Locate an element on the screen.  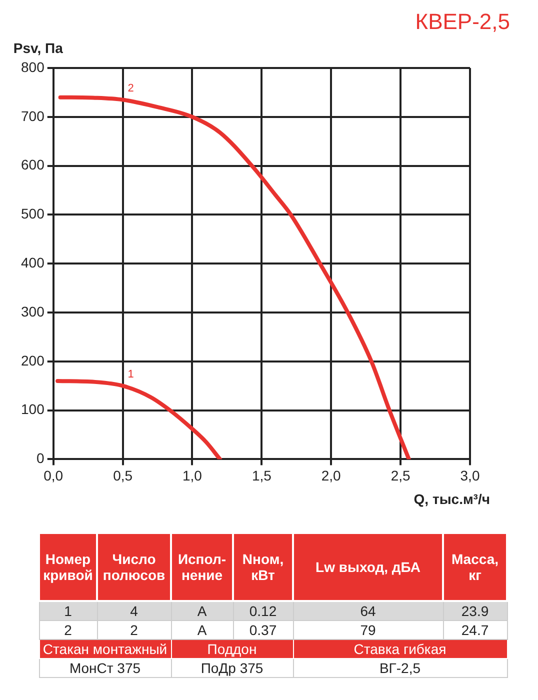
x-tick-label: 0,0 is located at coordinates (54, 475).